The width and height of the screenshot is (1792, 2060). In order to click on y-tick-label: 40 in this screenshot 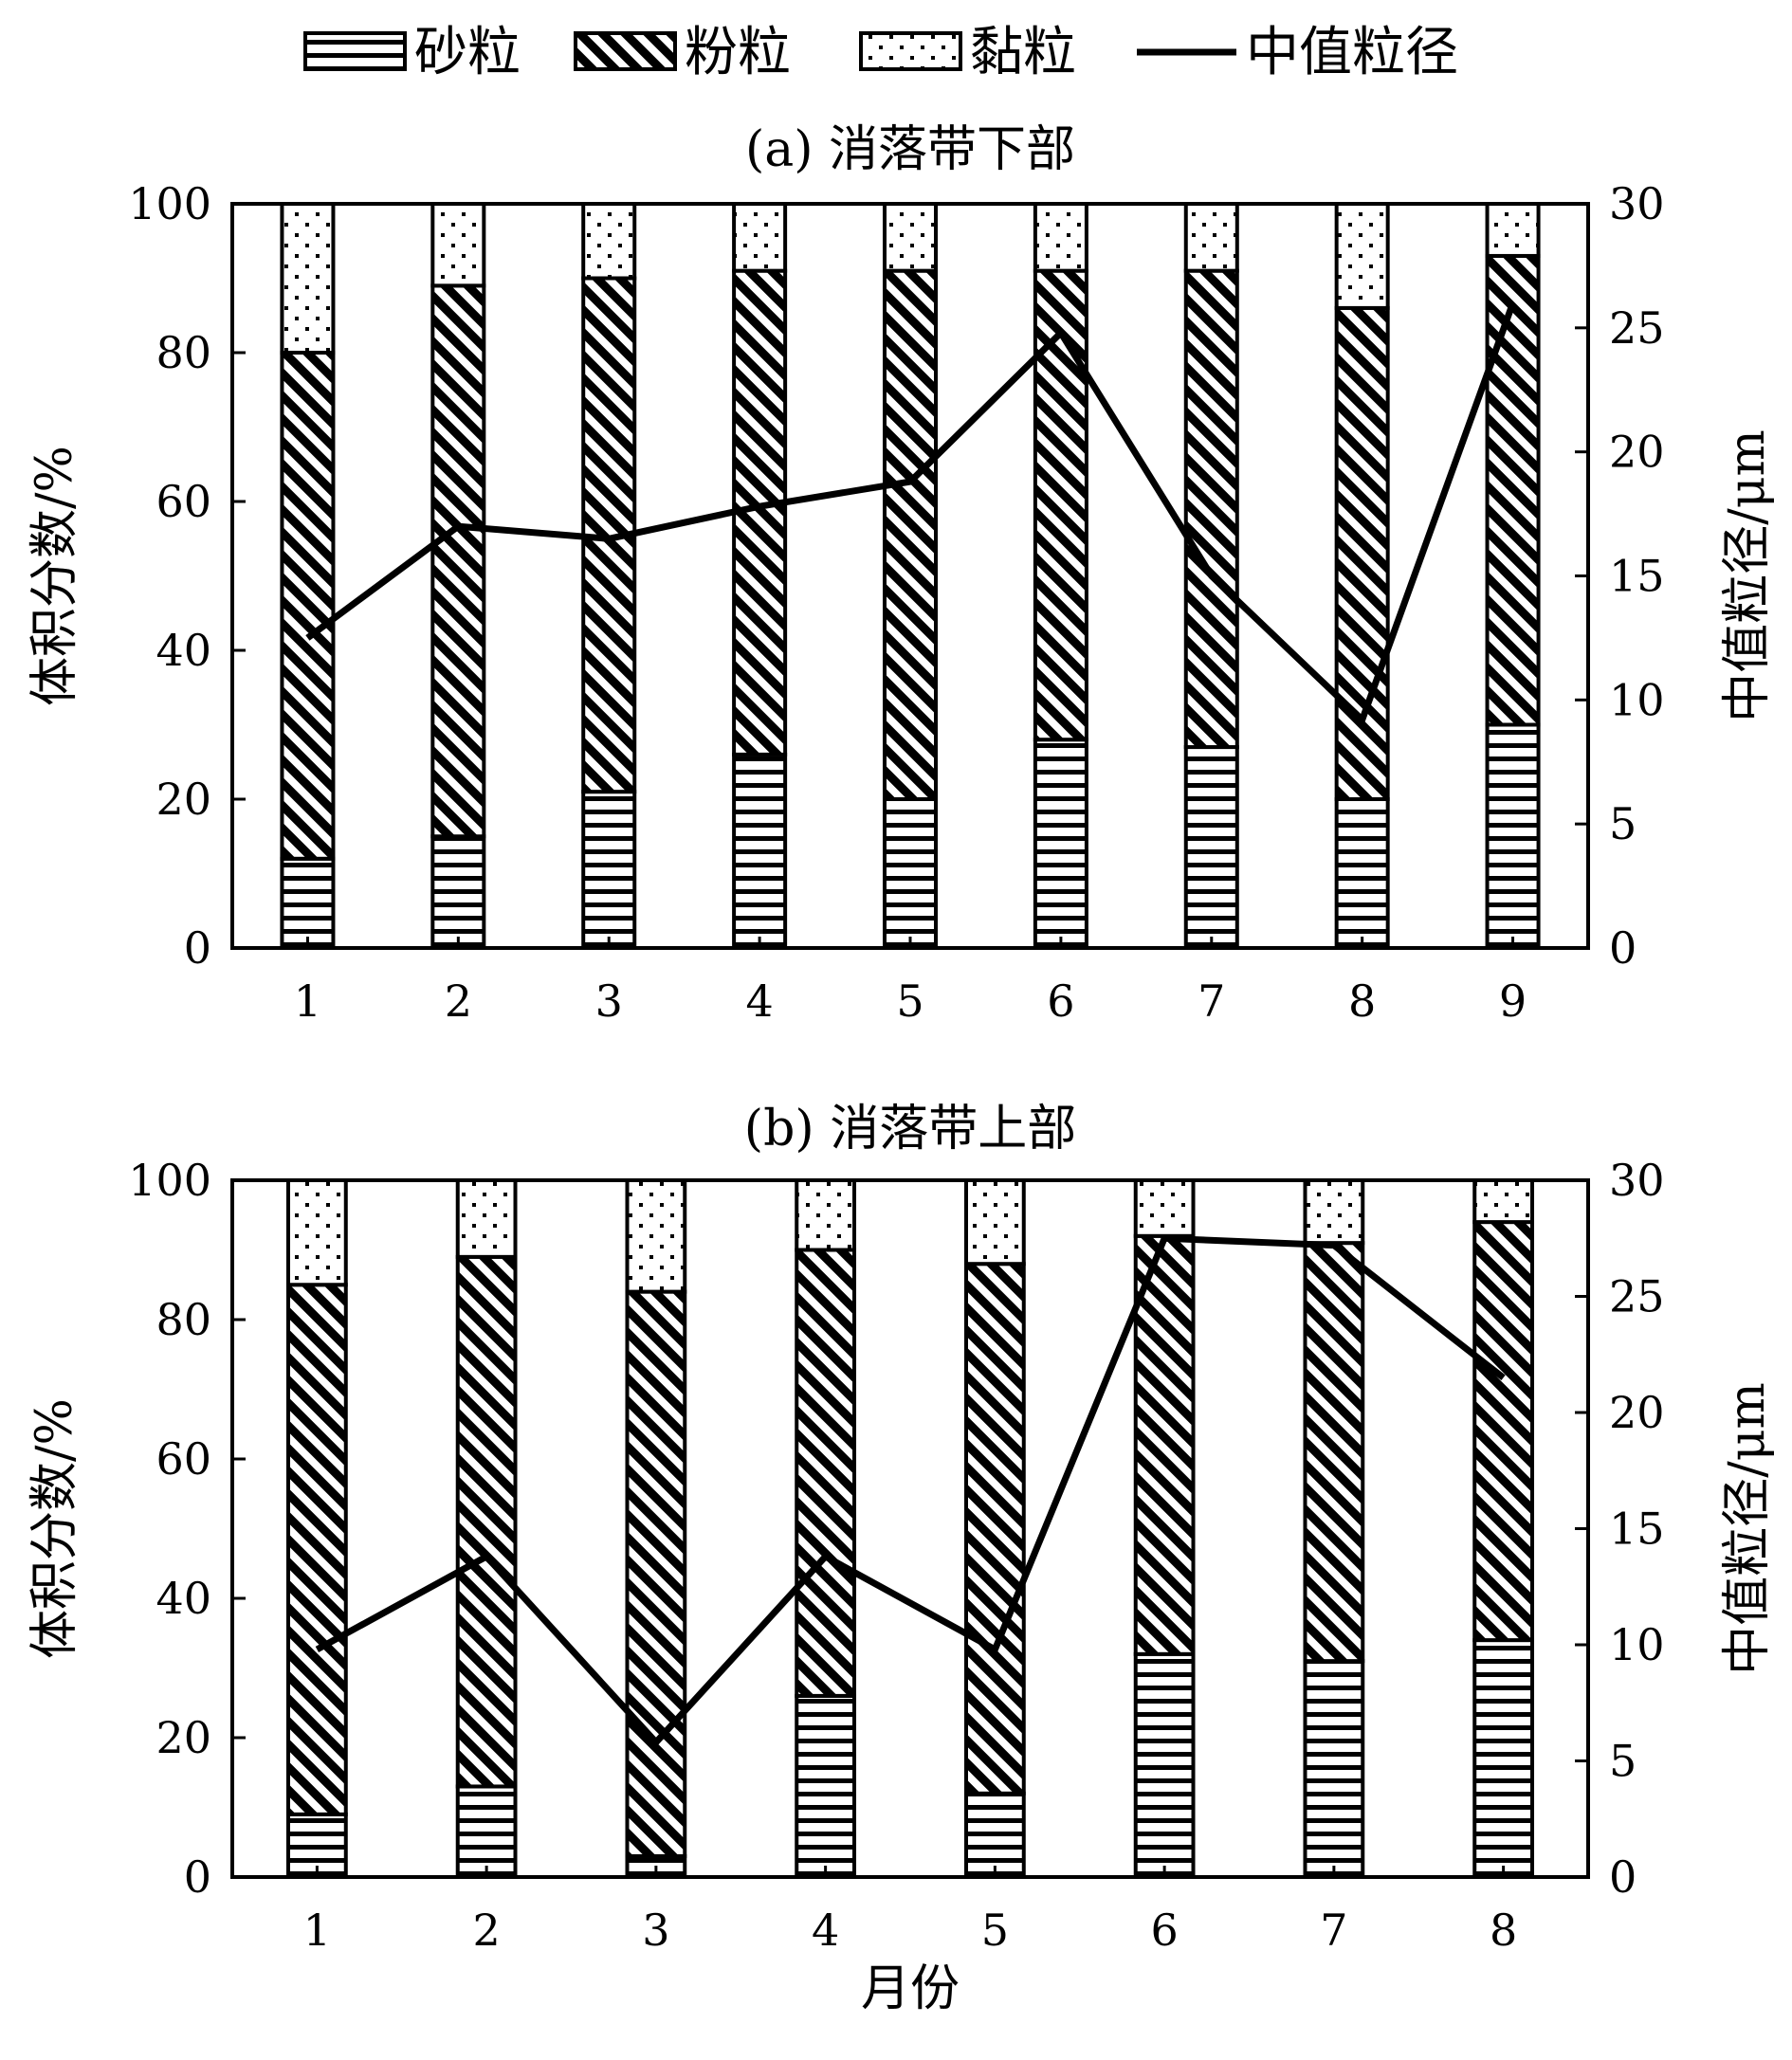, I will do `click(183, 650)`.